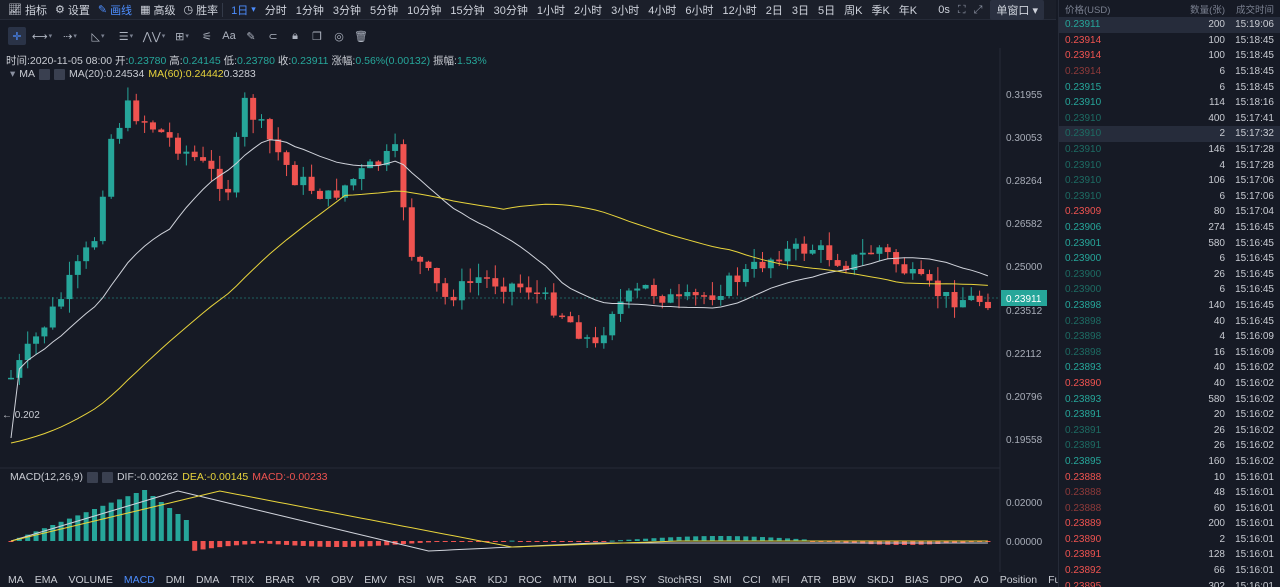  What do you see at coordinates (774, 10) in the screenshot?
I see `interval-14: 2日` at bounding box center [774, 10].